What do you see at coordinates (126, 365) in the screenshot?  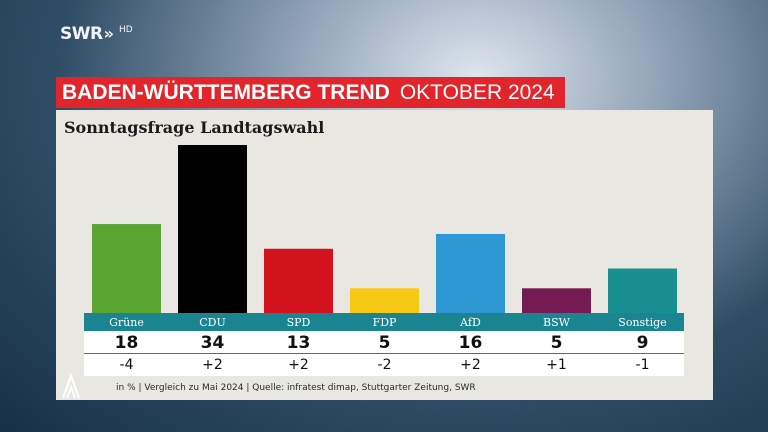 I see `change-label: -4` at bounding box center [126, 365].